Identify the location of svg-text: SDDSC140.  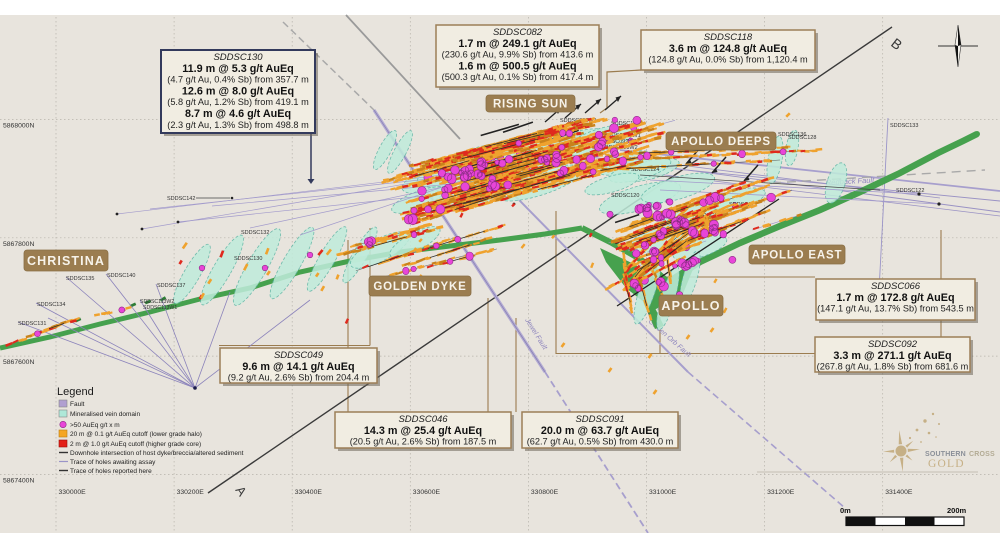
(121, 276).